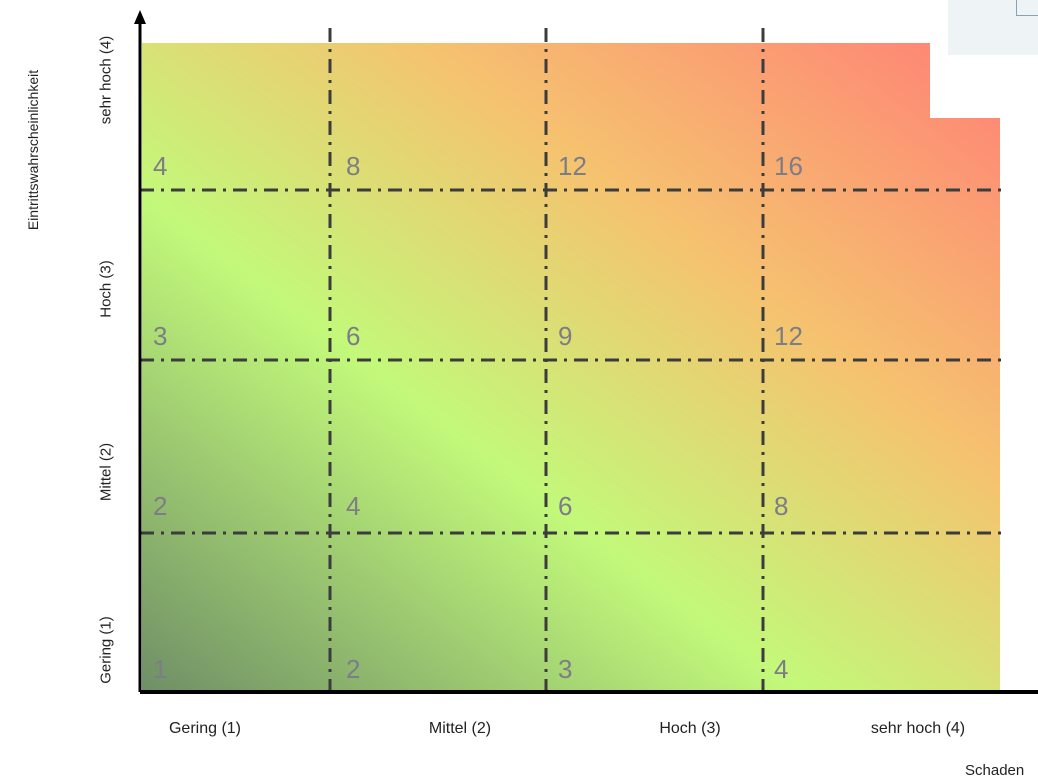 The height and width of the screenshot is (782, 1038). Describe the element at coordinates (106, 650) in the screenshot. I see `y-tick-label-gering: Gering (1)` at that location.